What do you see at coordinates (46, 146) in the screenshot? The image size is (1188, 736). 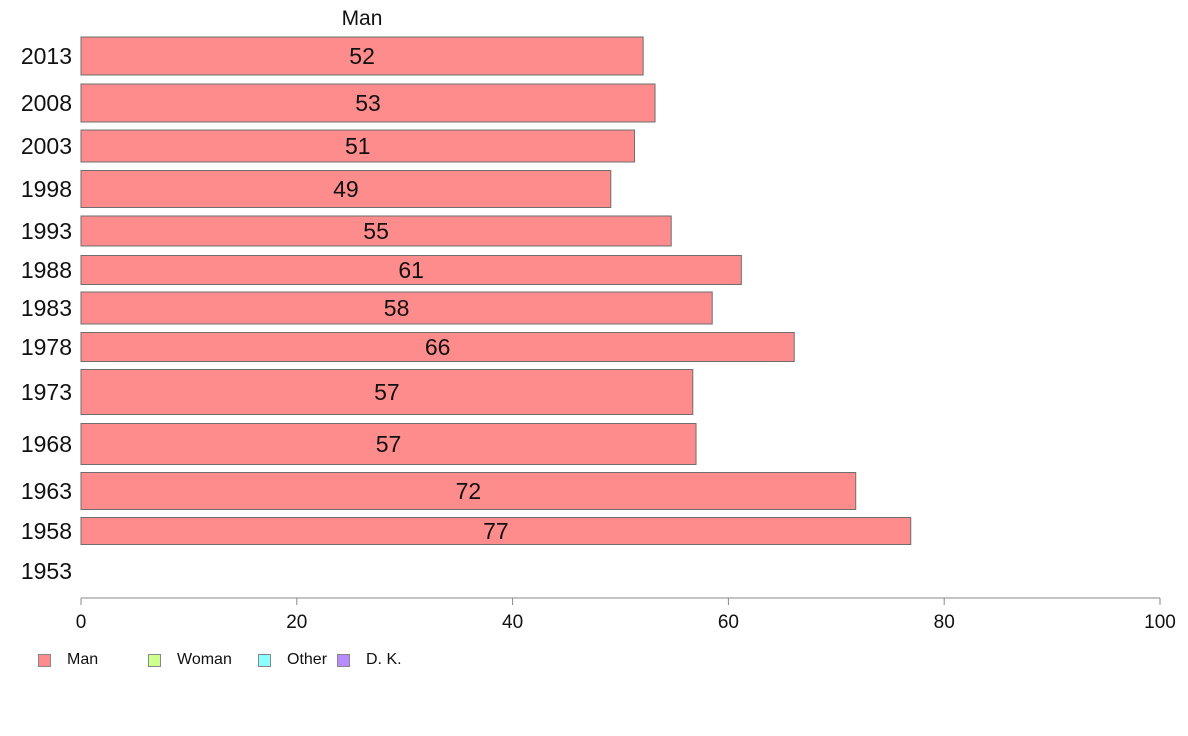 I see `y-tick-label: 2003` at bounding box center [46, 146].